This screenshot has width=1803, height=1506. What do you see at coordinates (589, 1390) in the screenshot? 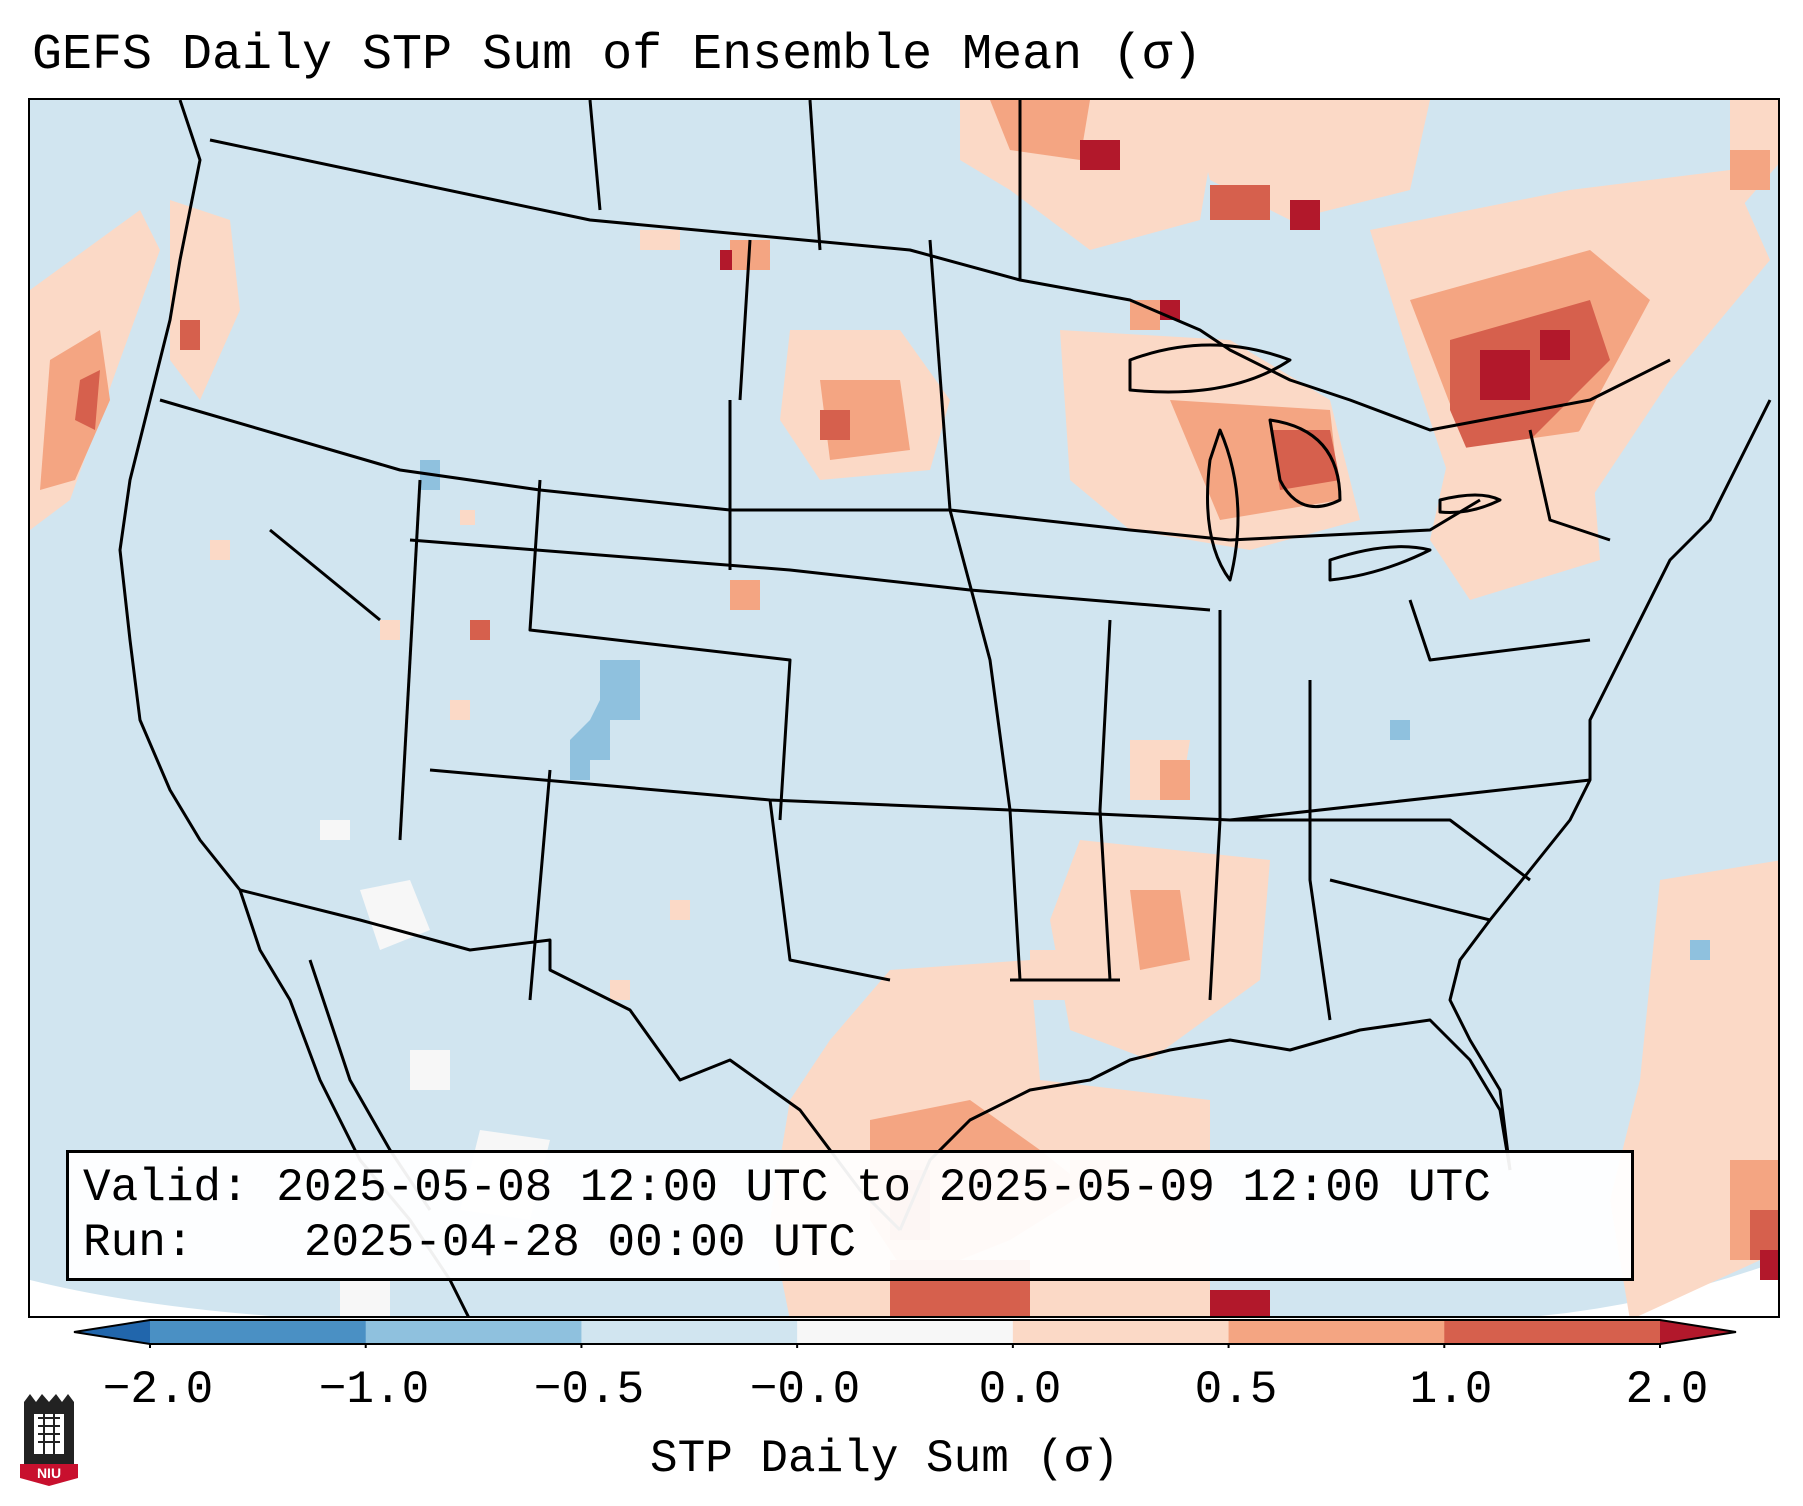
I see `colorbar-tick-label: −0.5` at bounding box center [589, 1390].